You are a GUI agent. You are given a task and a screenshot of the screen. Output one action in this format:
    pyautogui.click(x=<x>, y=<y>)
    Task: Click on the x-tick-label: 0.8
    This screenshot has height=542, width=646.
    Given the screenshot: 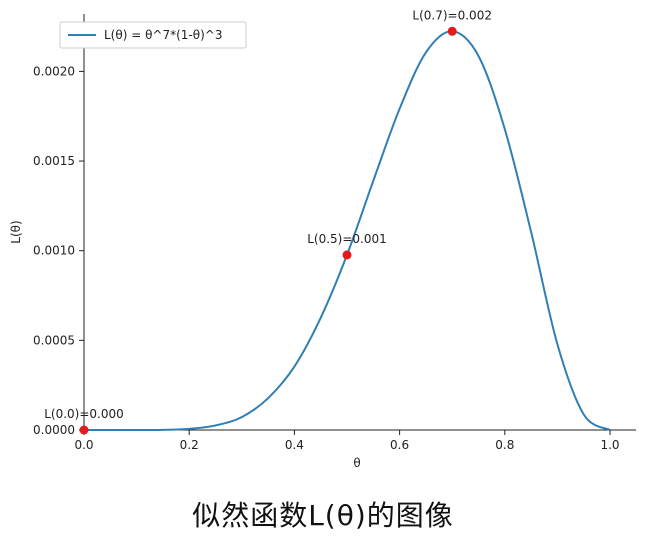 What is the action you would take?
    pyautogui.click(x=504, y=445)
    